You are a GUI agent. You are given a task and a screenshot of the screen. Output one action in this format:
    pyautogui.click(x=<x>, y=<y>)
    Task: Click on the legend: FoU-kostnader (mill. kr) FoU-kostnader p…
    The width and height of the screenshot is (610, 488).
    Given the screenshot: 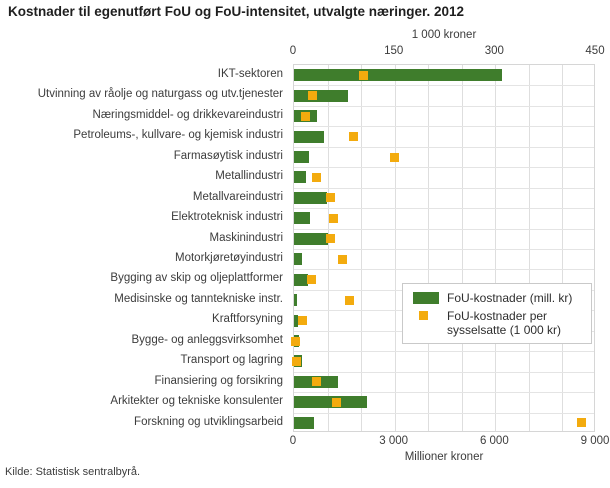 What is the action you would take?
    pyautogui.click(x=497, y=313)
    